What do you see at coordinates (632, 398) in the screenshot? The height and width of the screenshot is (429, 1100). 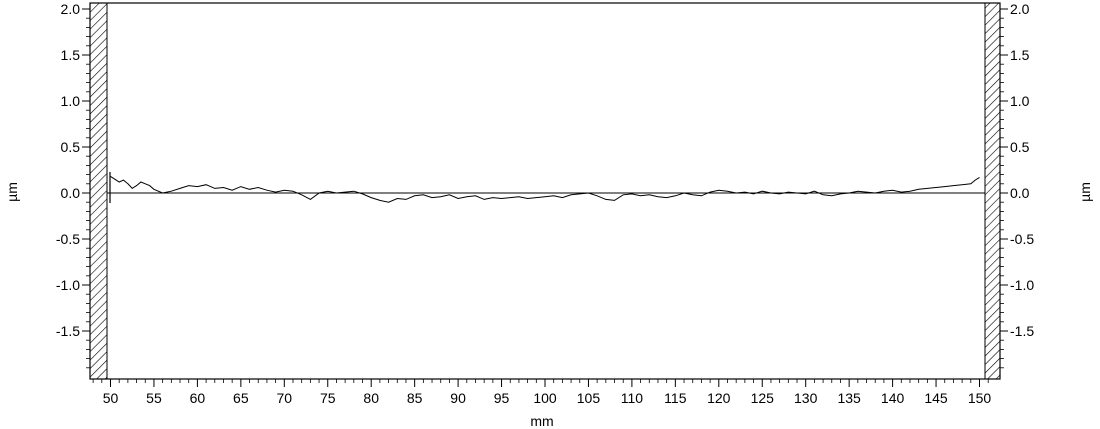 I see `x-tick-label: 110` at bounding box center [632, 398].